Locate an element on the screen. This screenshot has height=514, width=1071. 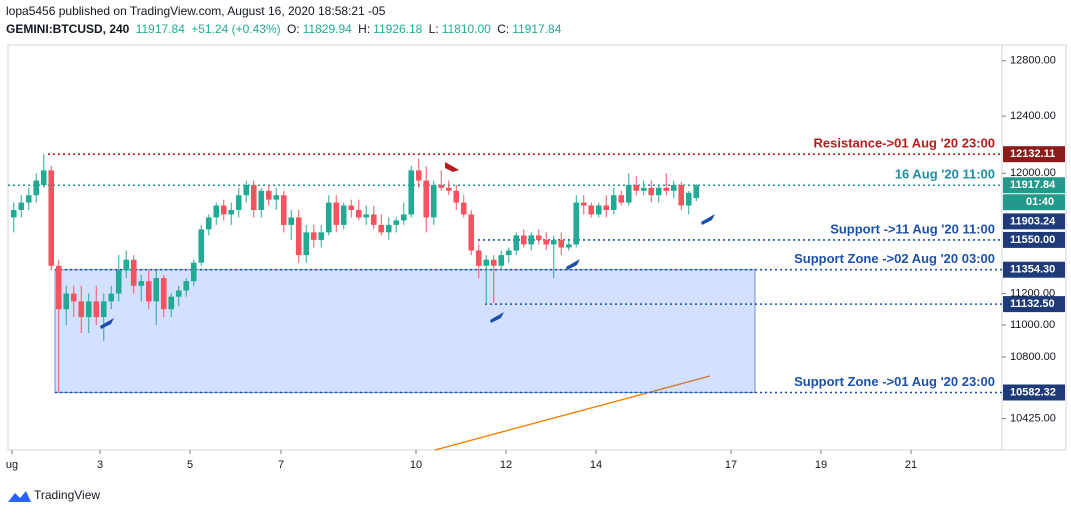
countdown: 01:40 is located at coordinates (1040, 202).